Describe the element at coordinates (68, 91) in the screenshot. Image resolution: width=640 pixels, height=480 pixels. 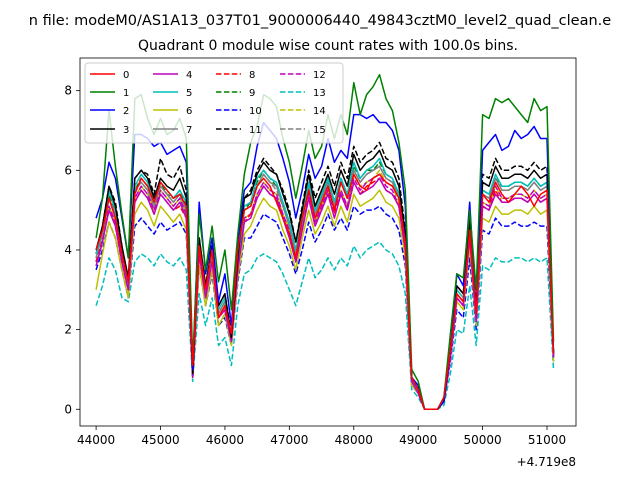
I see `y-tick-label: 8` at that location.